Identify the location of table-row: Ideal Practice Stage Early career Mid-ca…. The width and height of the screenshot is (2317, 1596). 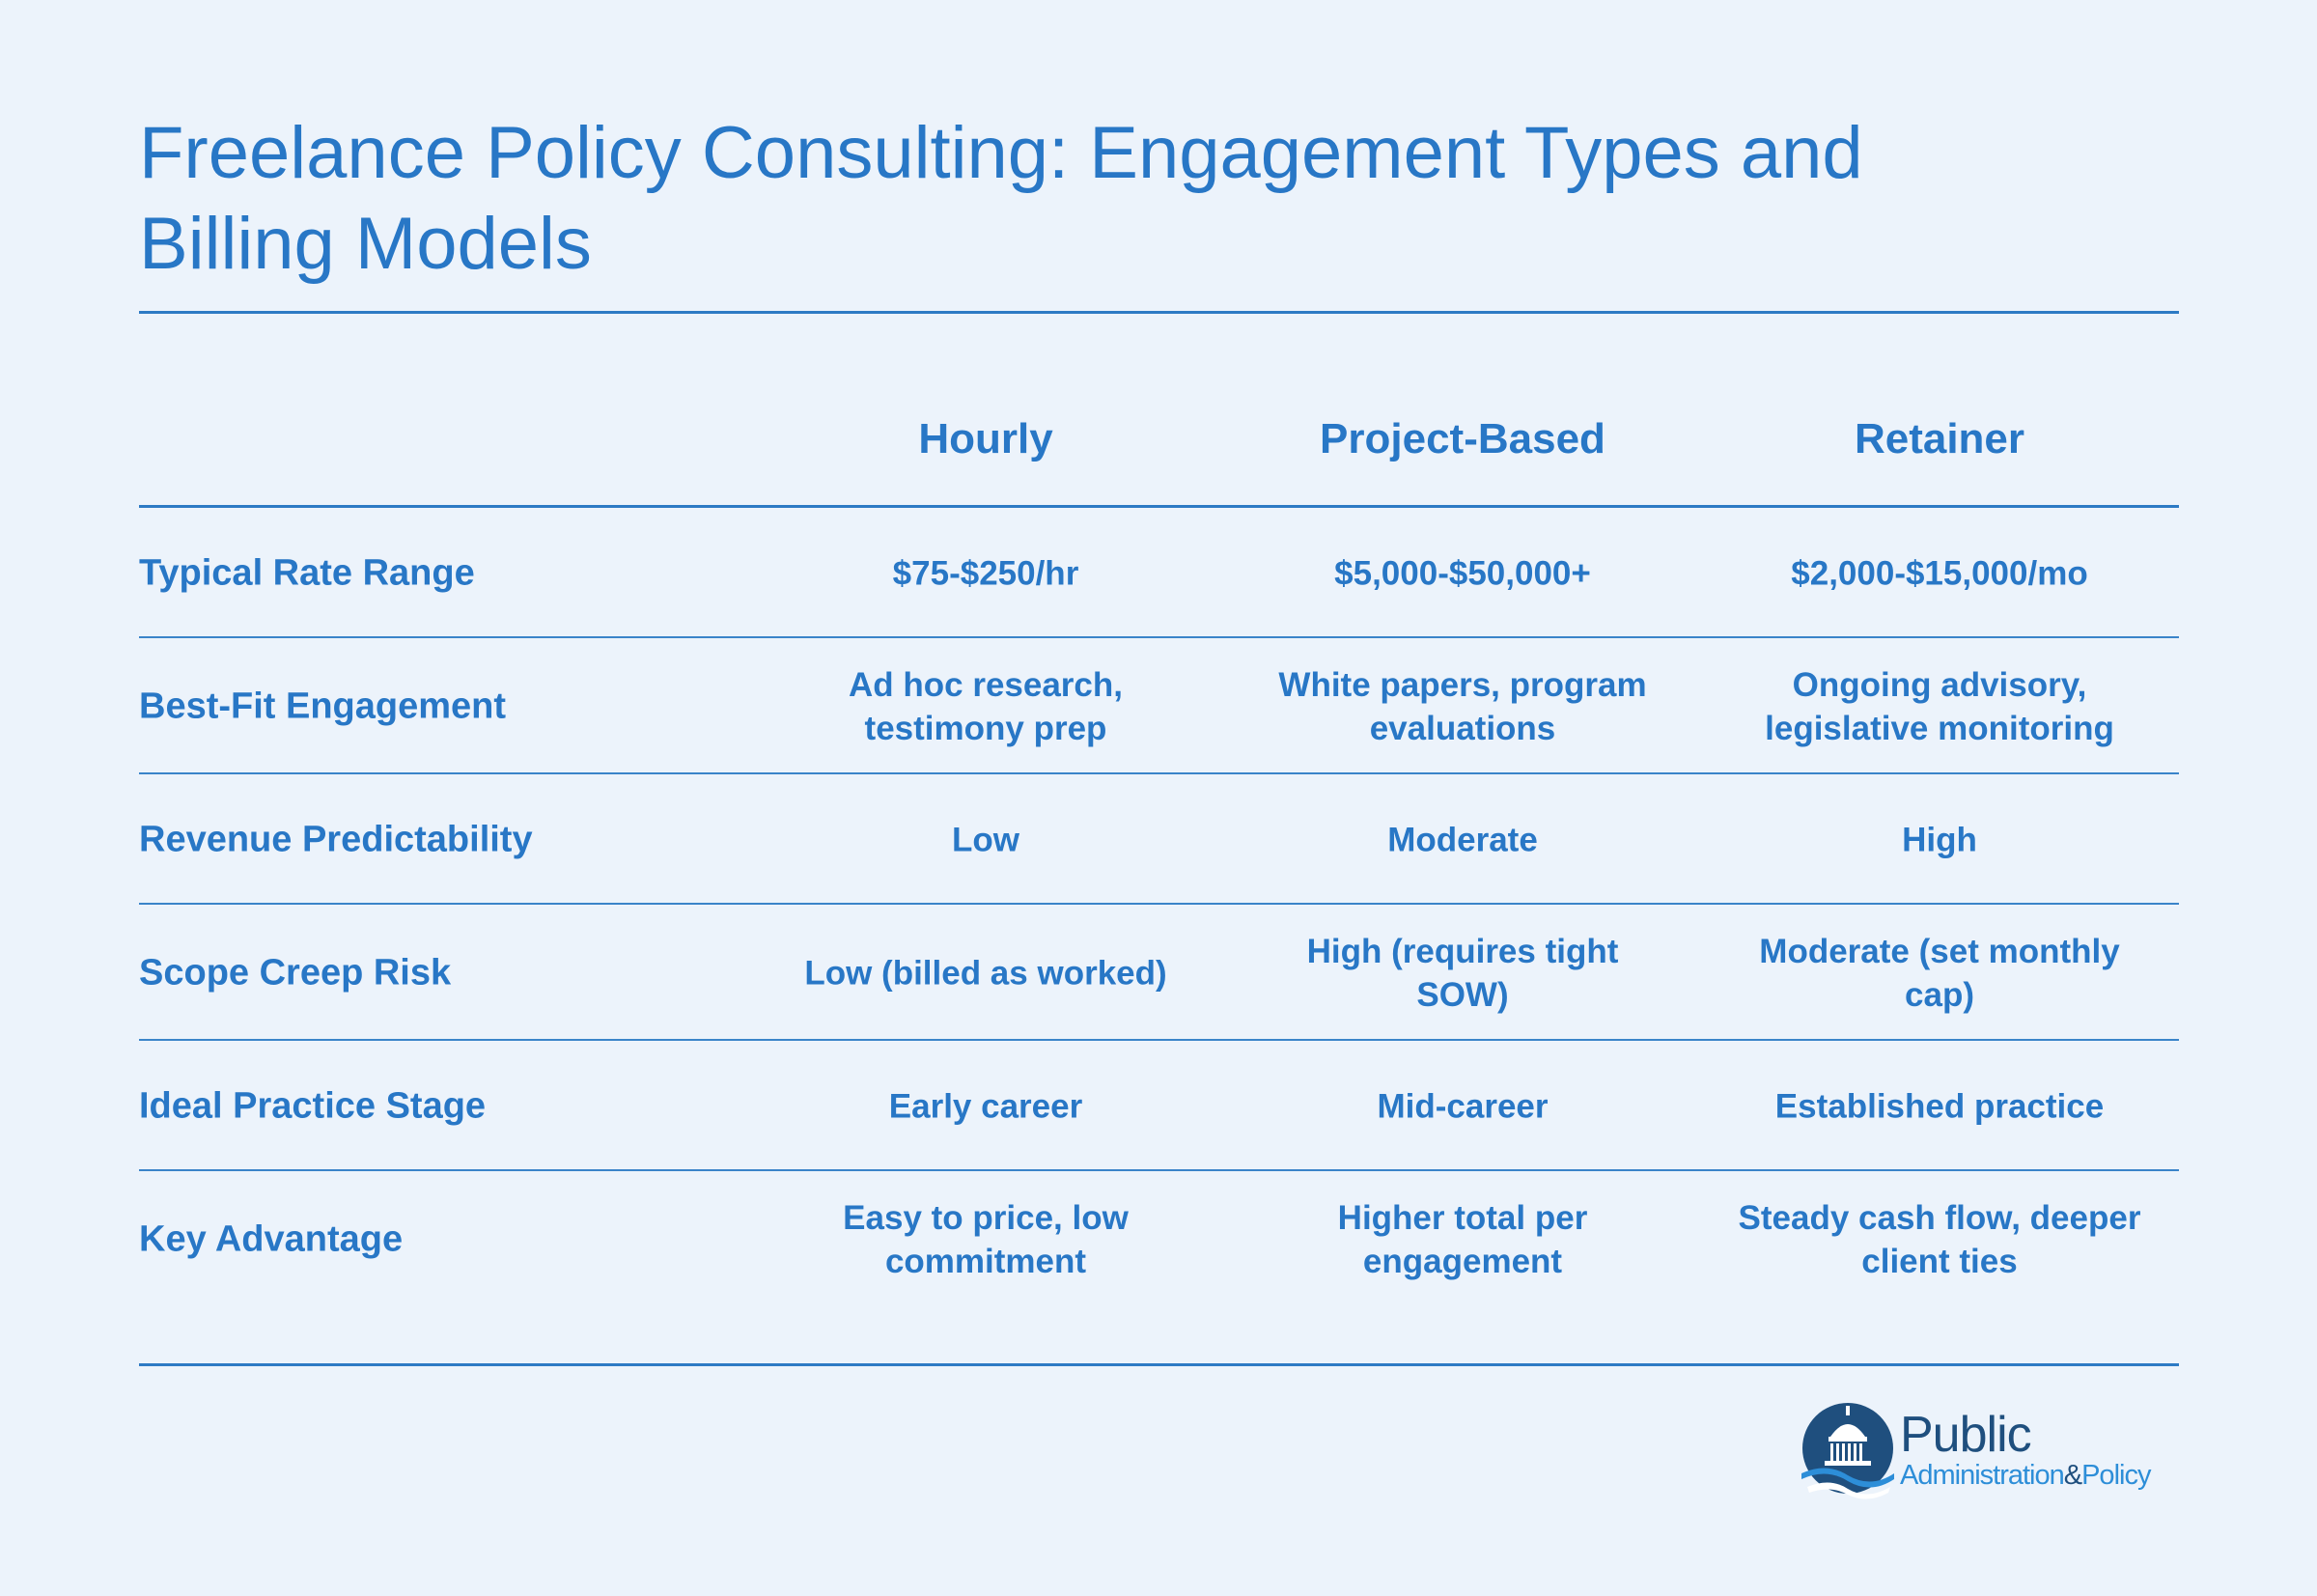
(1159, 1106).